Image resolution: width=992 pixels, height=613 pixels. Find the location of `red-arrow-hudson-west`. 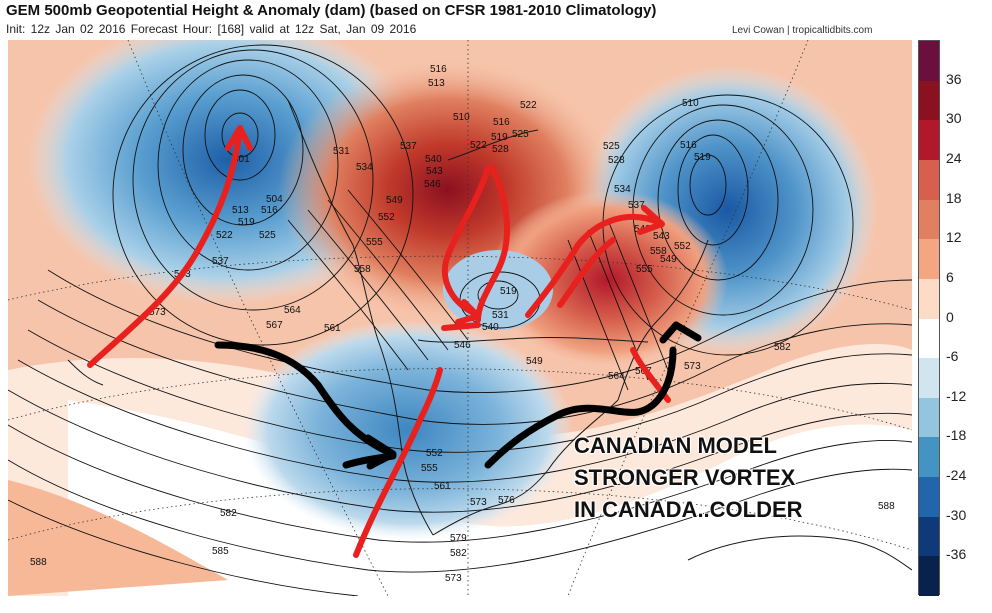

red-arrow-hudson-west is located at coordinates (466, 241).